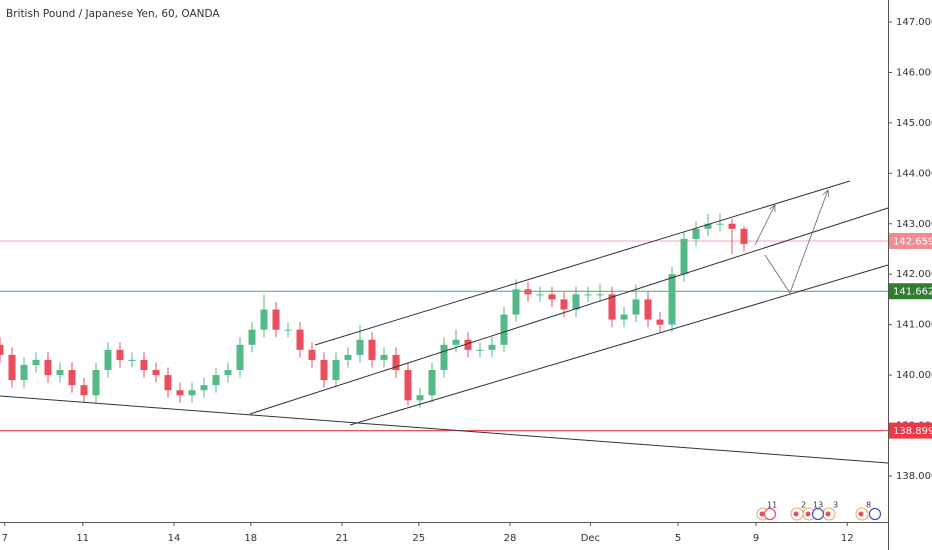 This screenshot has height=550, width=932. I want to click on x-tick-label: 18, so click(250, 538).